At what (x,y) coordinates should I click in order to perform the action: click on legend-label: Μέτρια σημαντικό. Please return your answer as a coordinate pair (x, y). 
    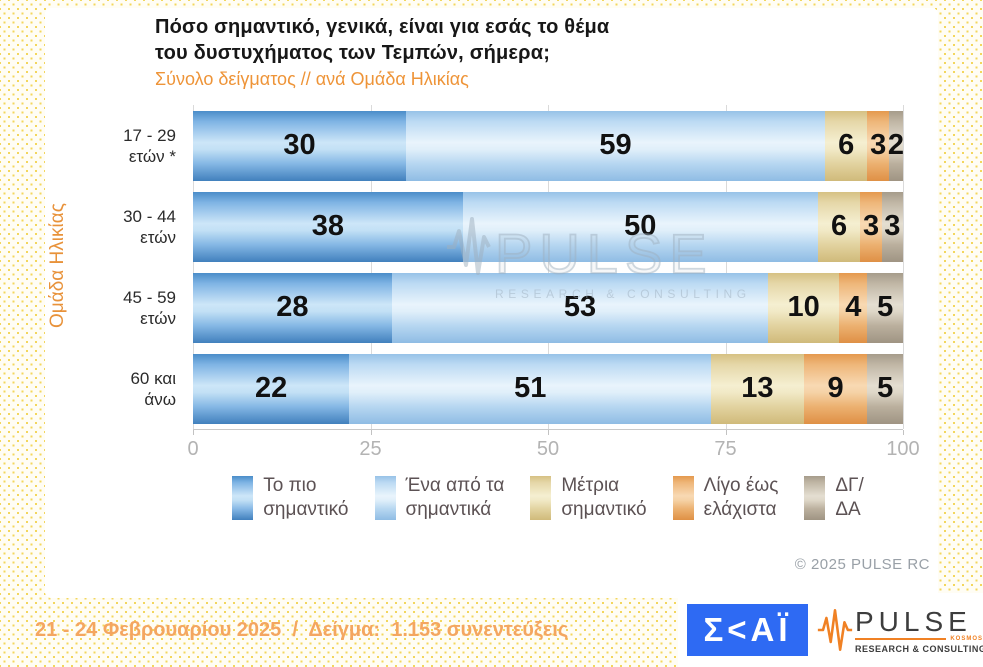
    Looking at the image, I should click on (604, 497).